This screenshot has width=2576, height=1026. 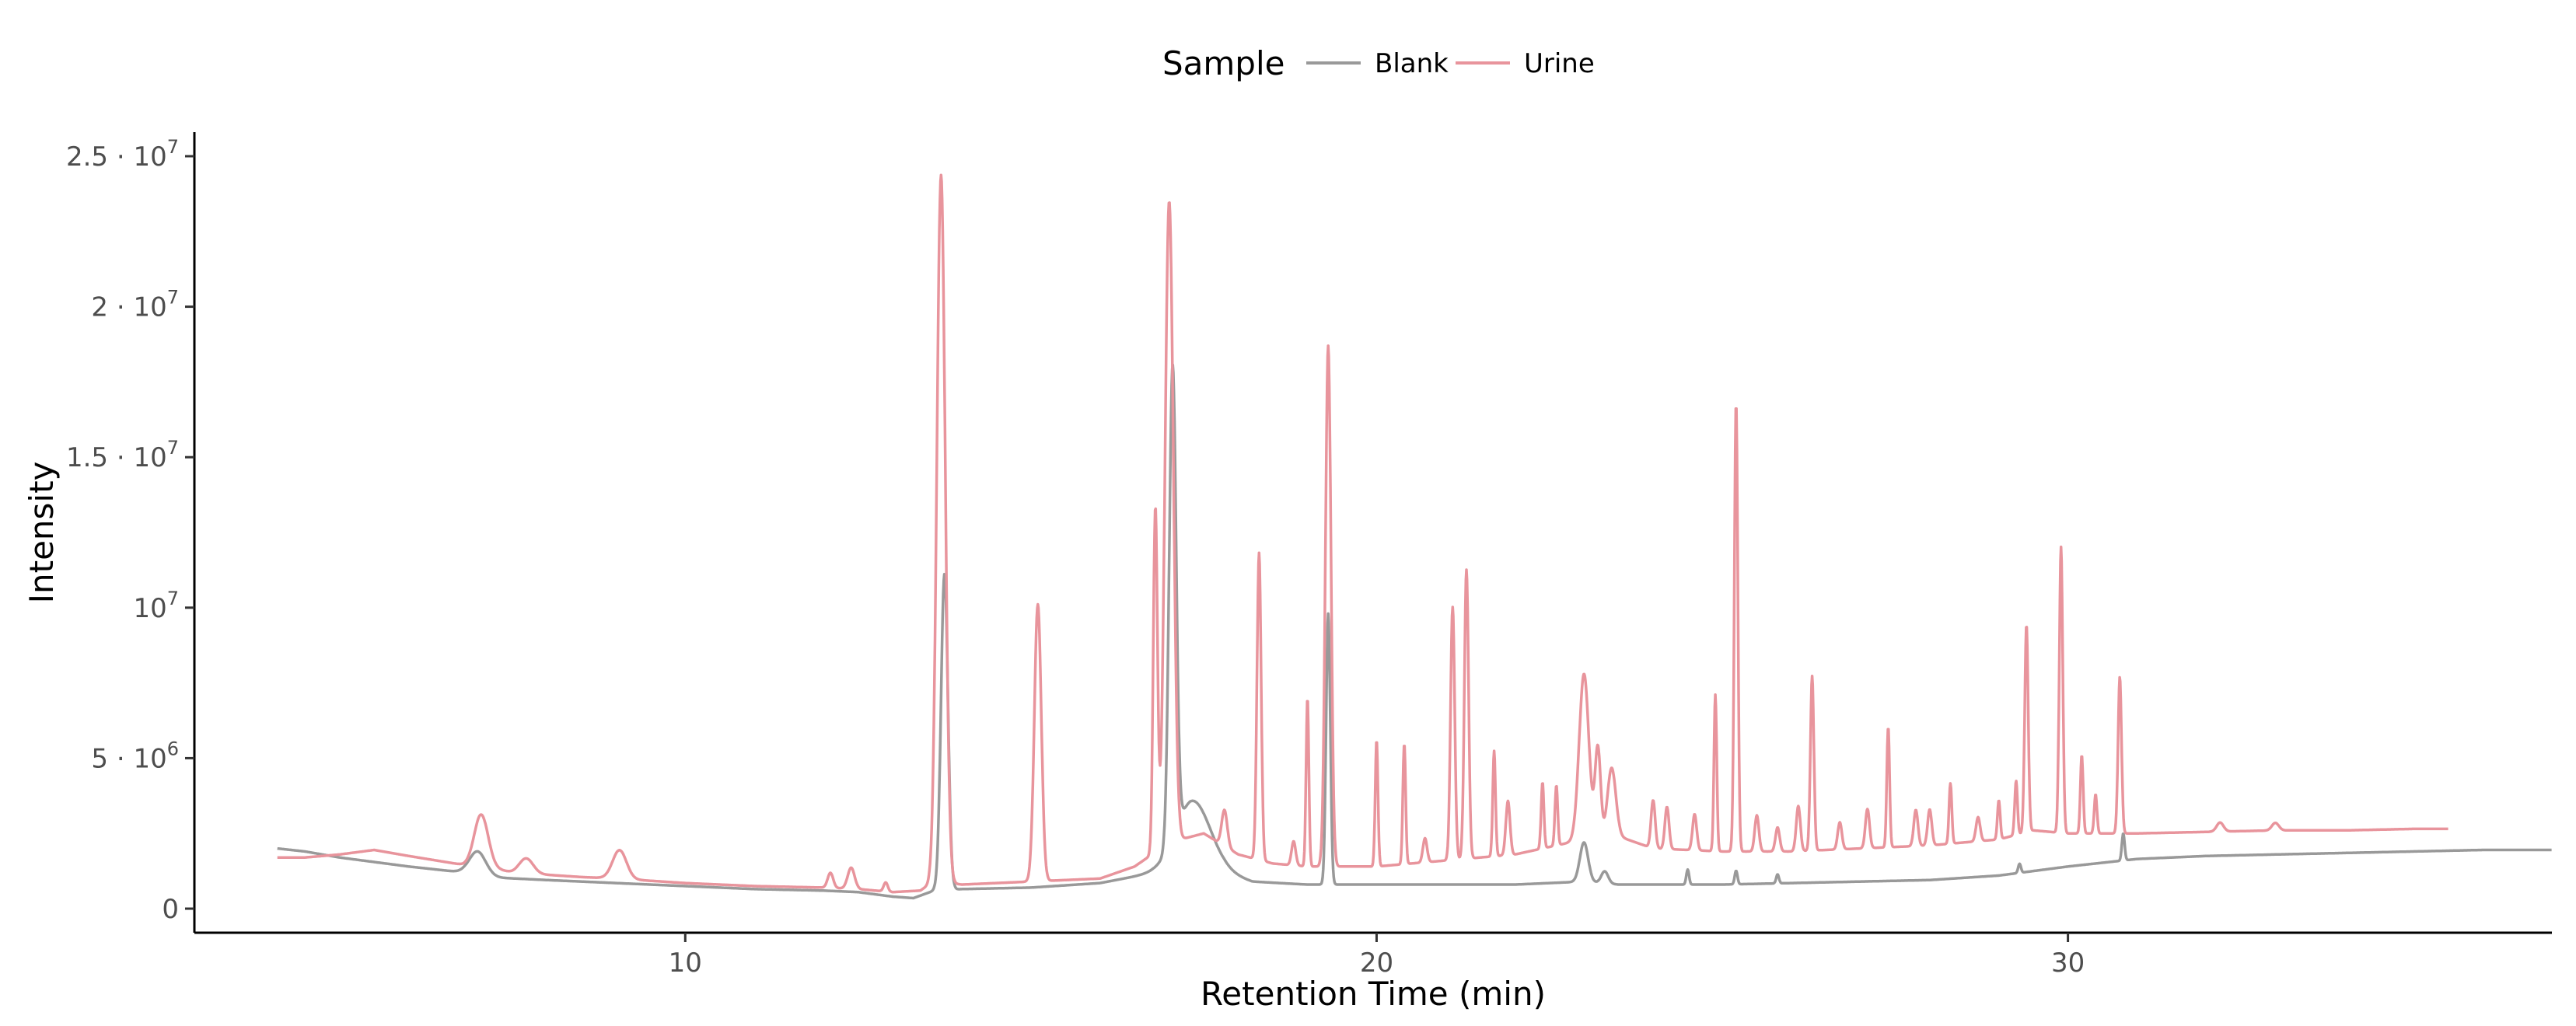 I want to click on x-axis-ticks: 10 20 30, so click(x=1377, y=956).